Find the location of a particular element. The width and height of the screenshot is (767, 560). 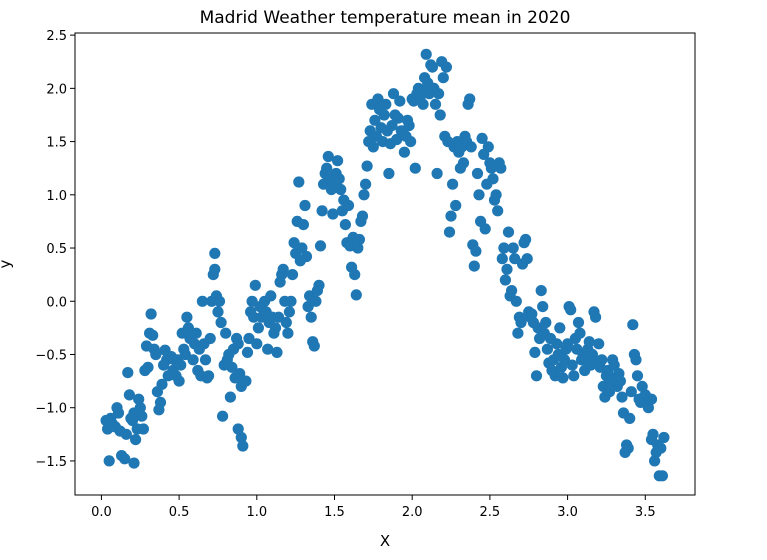

y-tick-label: 0.5 is located at coordinates (56, 249).